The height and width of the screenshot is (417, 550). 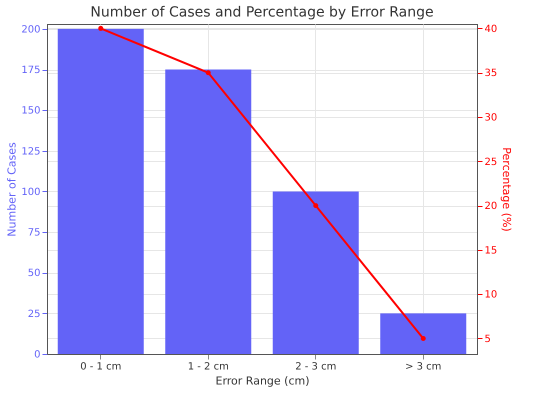 I want to click on y2-tick-label: 25, so click(x=491, y=162).